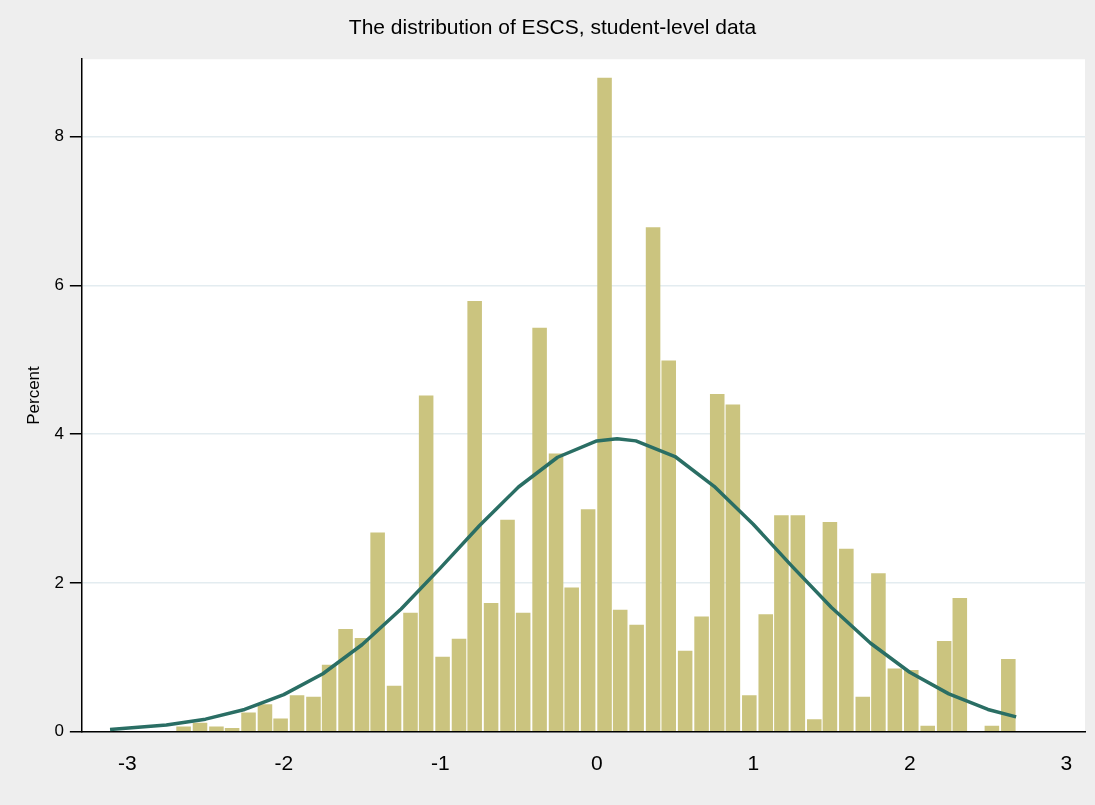  What do you see at coordinates (1066, 763) in the screenshot?
I see `x-tick-label: 3` at bounding box center [1066, 763].